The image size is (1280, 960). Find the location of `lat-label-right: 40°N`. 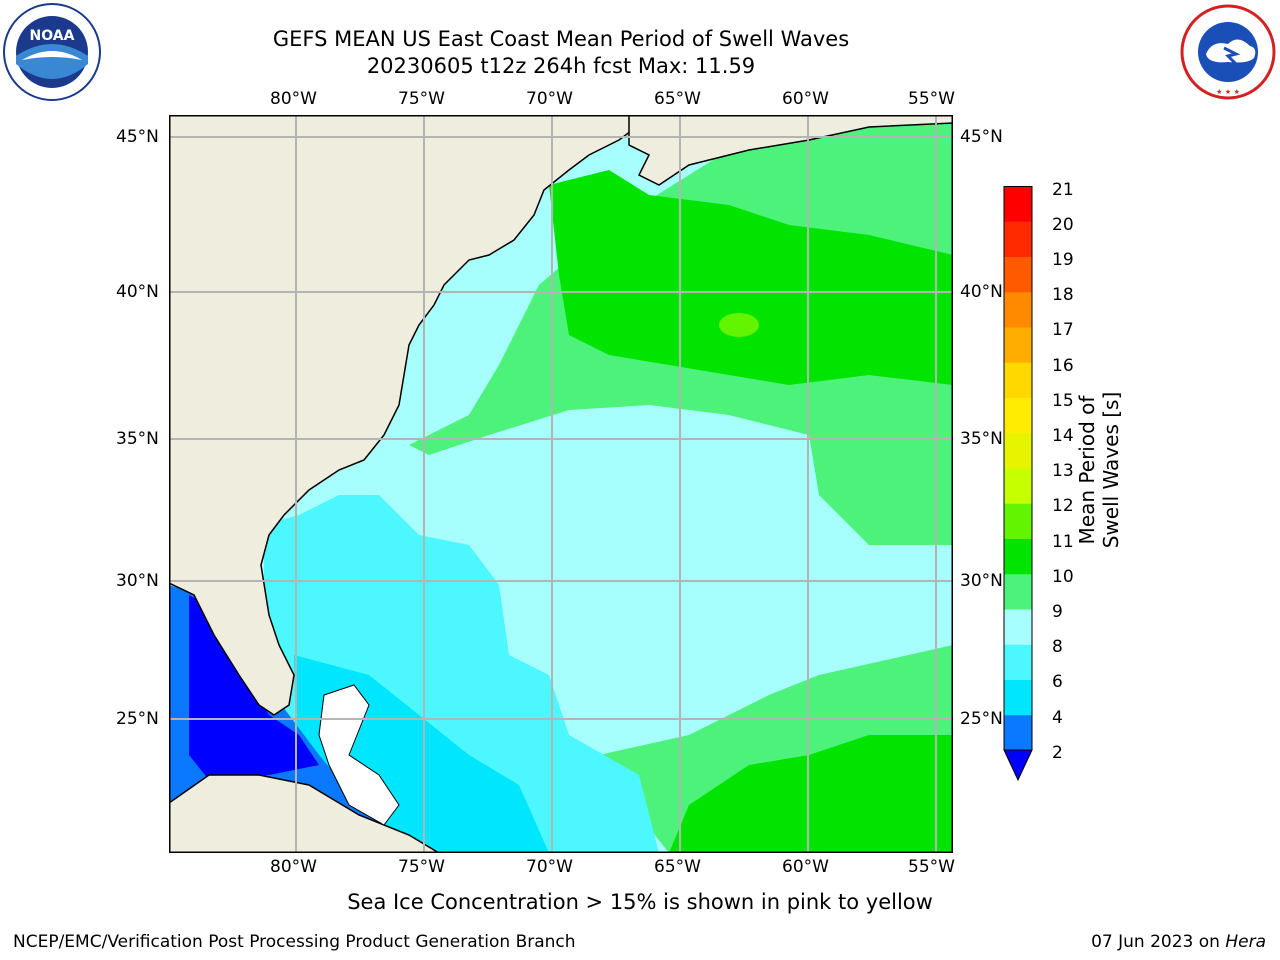

lat-label-right: 40°N is located at coordinates (981, 292).